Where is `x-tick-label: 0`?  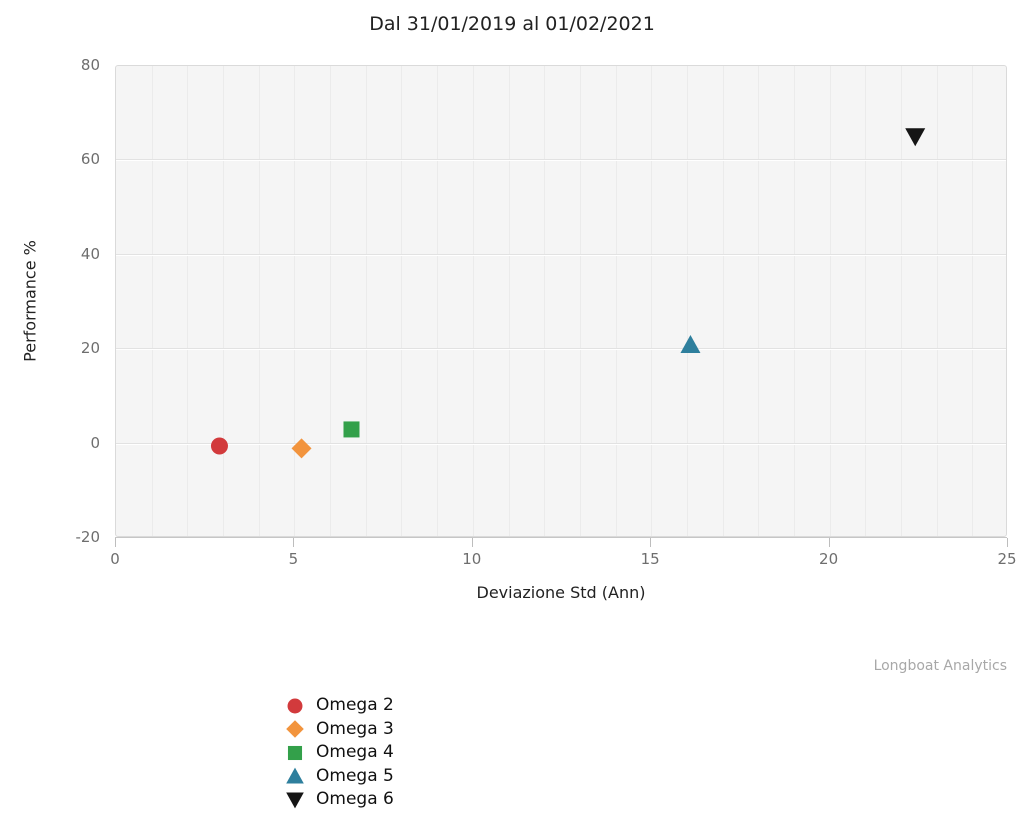
x-tick-label: 0 is located at coordinates (115, 559).